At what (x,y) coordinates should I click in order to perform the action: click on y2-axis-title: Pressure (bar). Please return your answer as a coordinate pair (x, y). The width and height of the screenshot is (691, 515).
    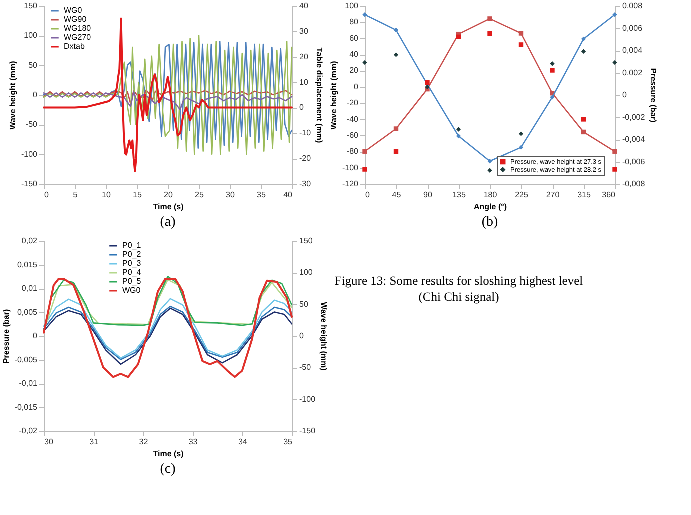
    Looking at the image, I should click on (653, 95).